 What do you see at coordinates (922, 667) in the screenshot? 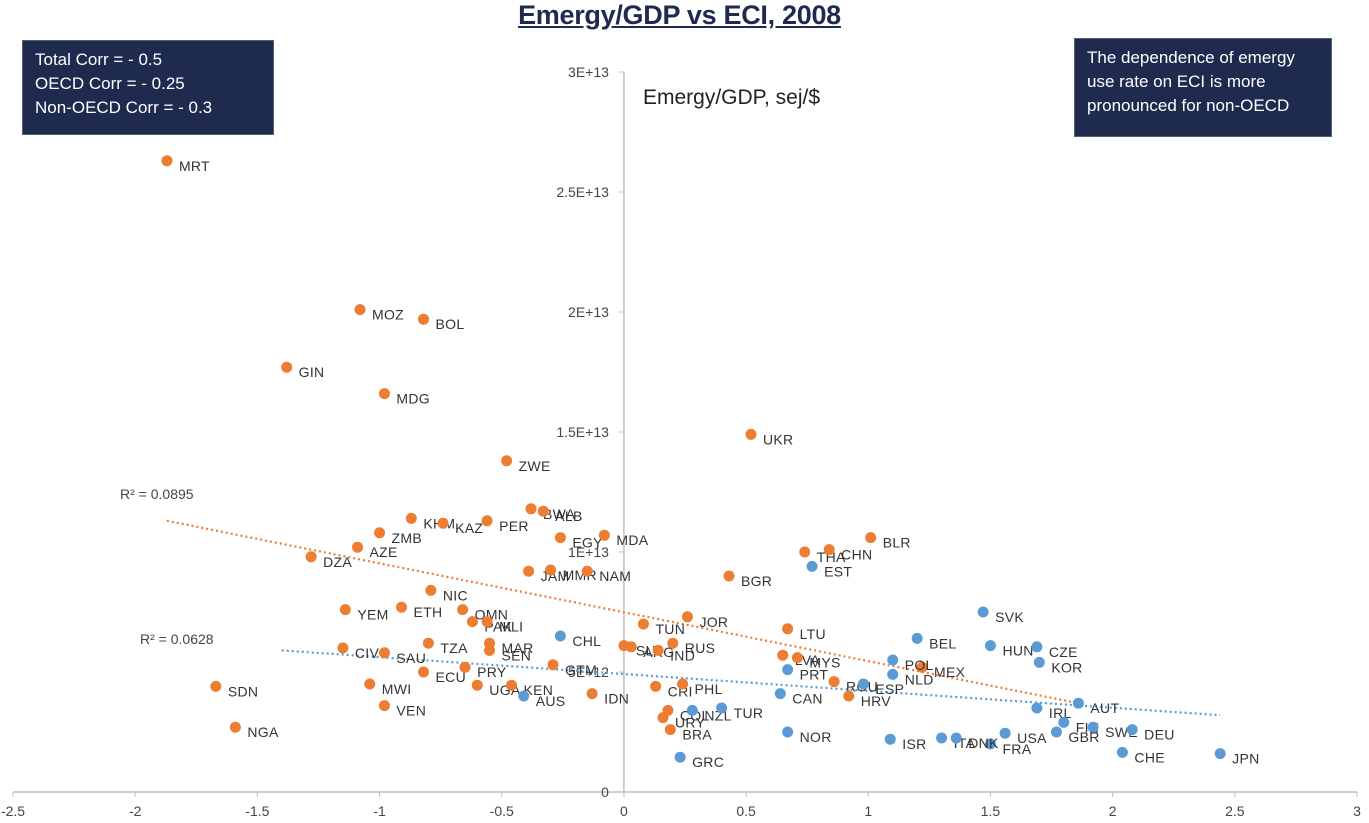
I see `data-point-mex` at bounding box center [922, 667].